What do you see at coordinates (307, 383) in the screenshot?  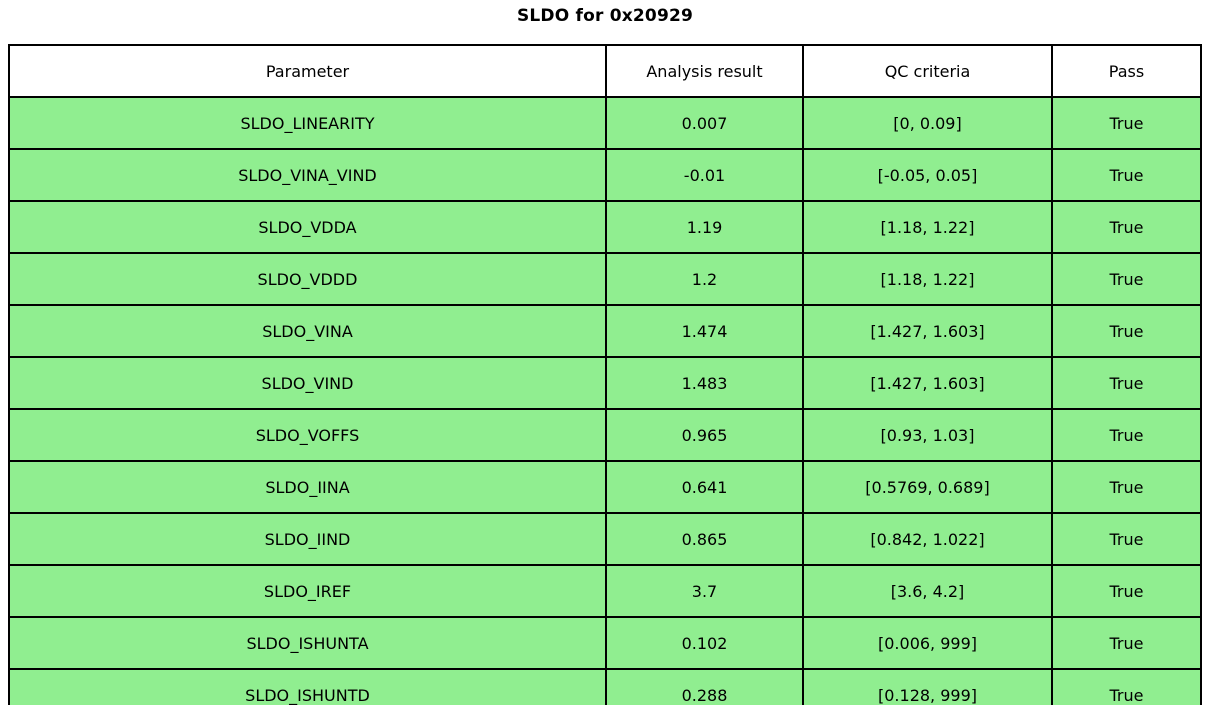 I see `cell-parameter: SLDO_VIND` at bounding box center [307, 383].